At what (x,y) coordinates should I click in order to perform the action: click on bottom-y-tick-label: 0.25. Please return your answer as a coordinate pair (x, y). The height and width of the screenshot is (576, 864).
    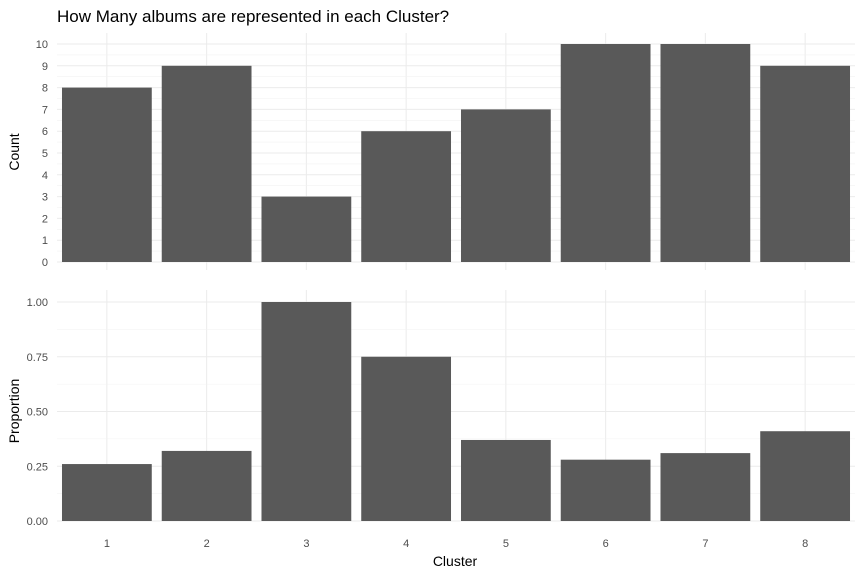
    Looking at the image, I should click on (37, 467).